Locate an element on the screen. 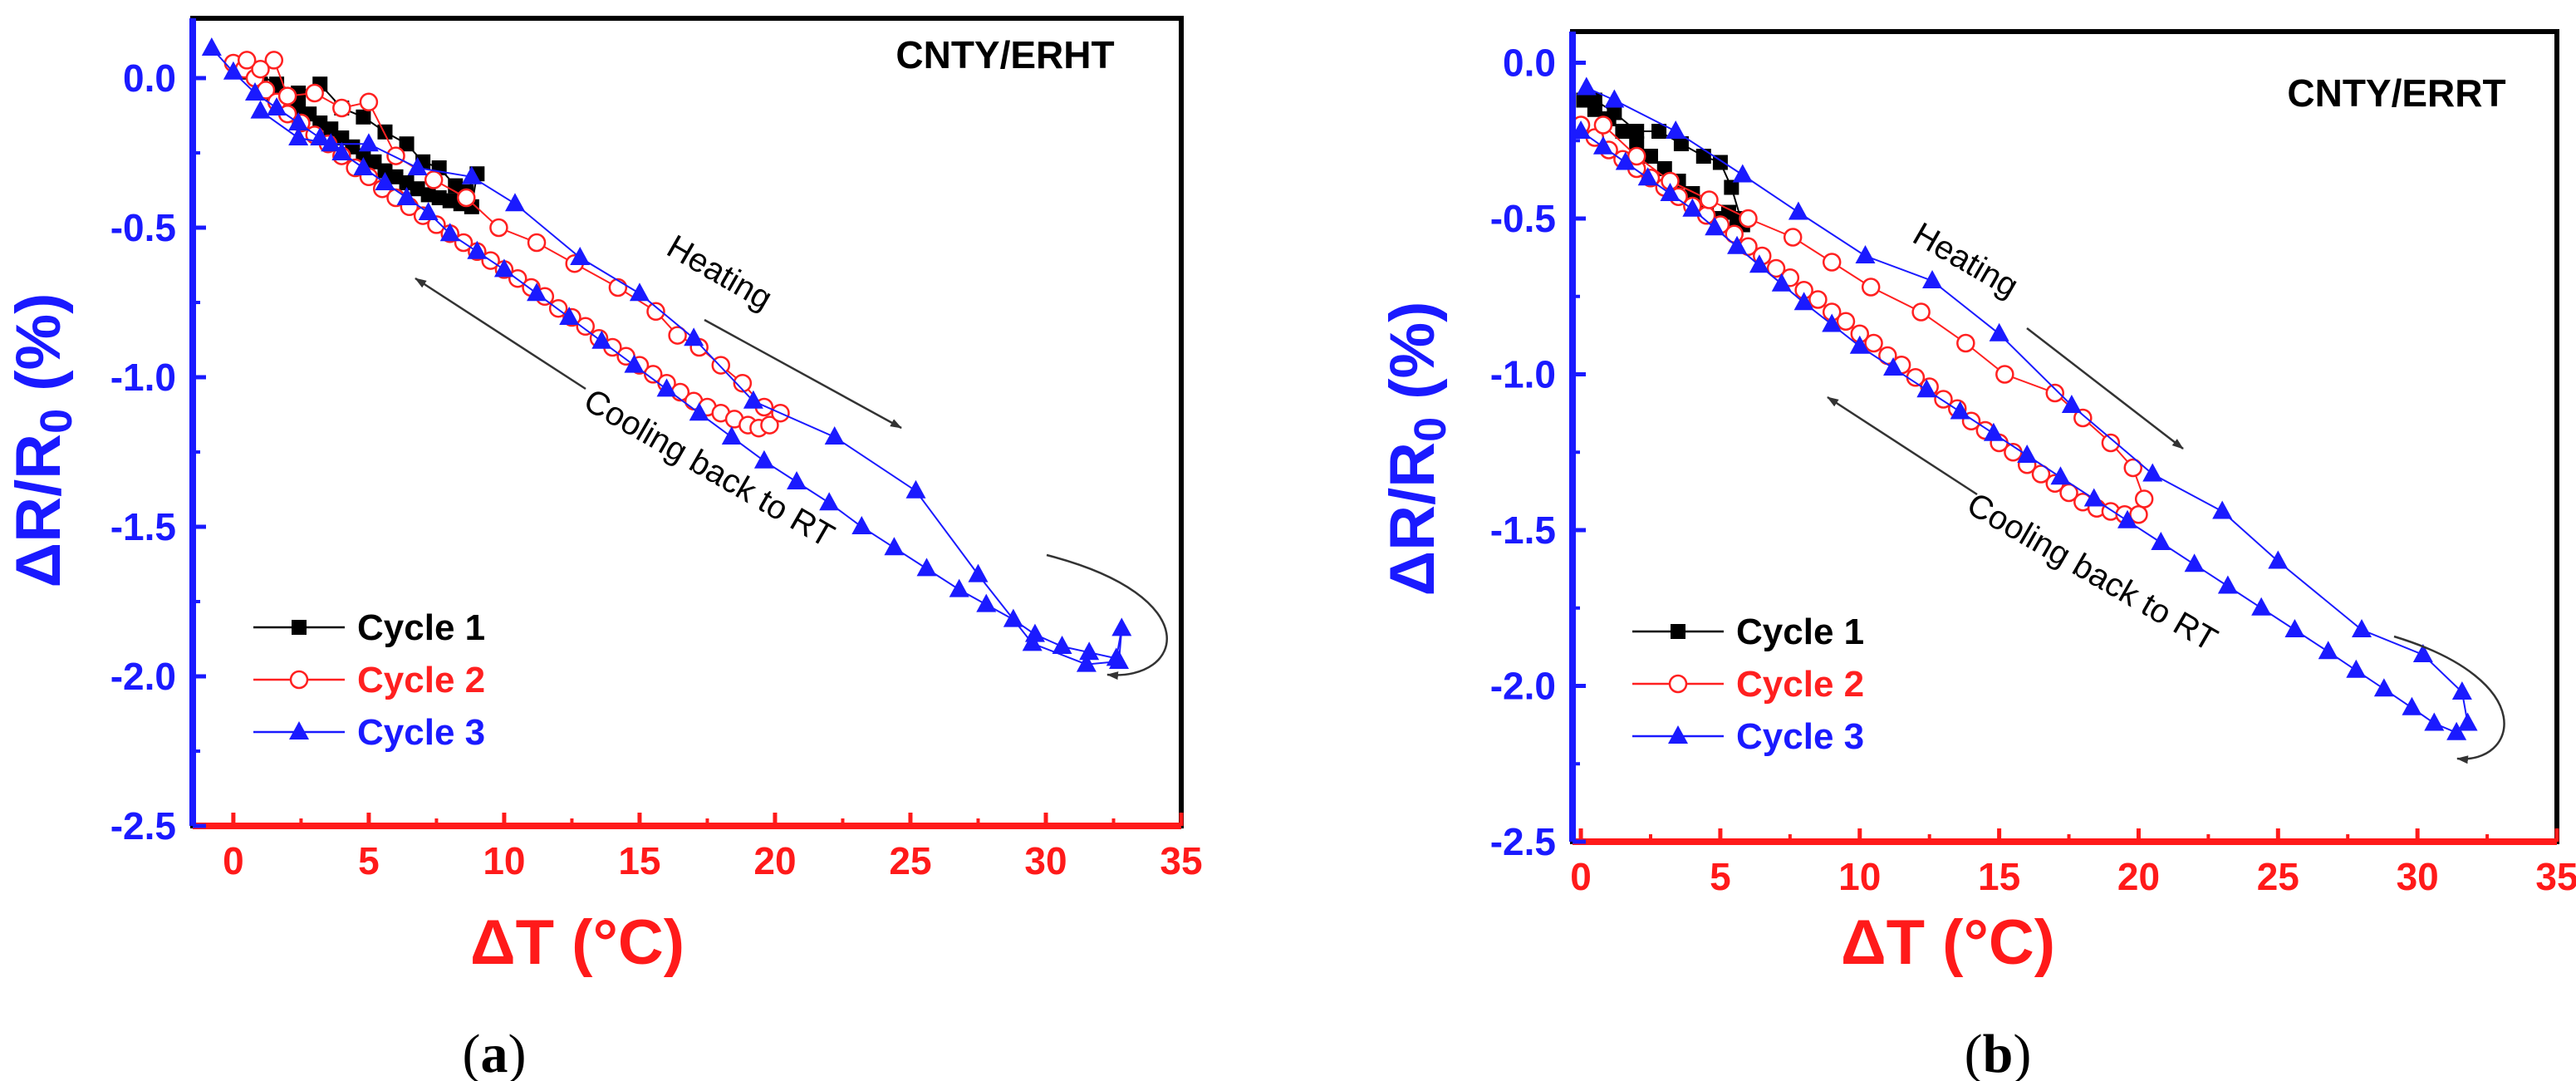 Image resolution: width=2576 pixels, height=1081 pixels. panel-a-heating-arrow is located at coordinates (803, 374).